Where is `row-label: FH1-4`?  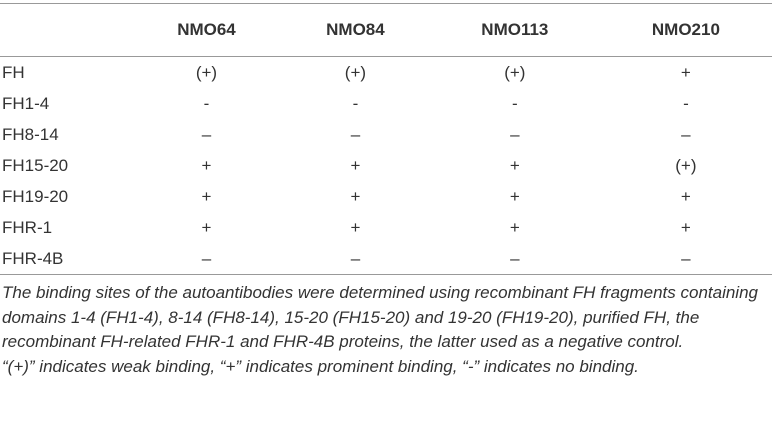 row-label: FH1-4 is located at coordinates (26, 103).